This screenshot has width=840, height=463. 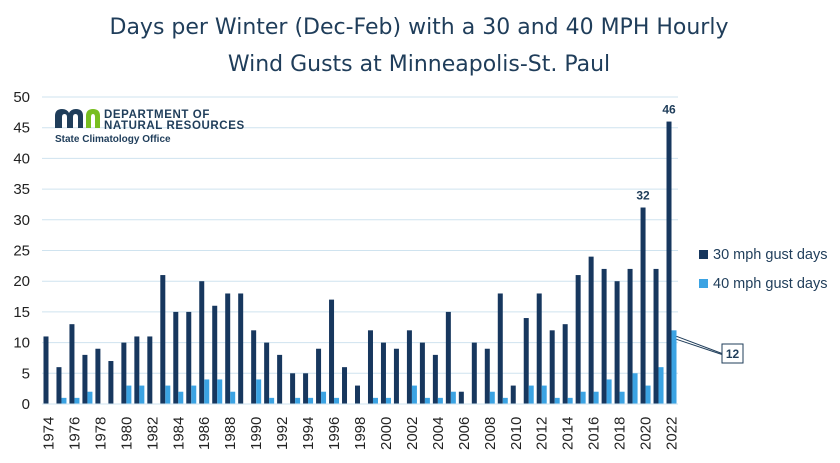 I want to click on data-label-2022: 46, so click(x=669, y=110).